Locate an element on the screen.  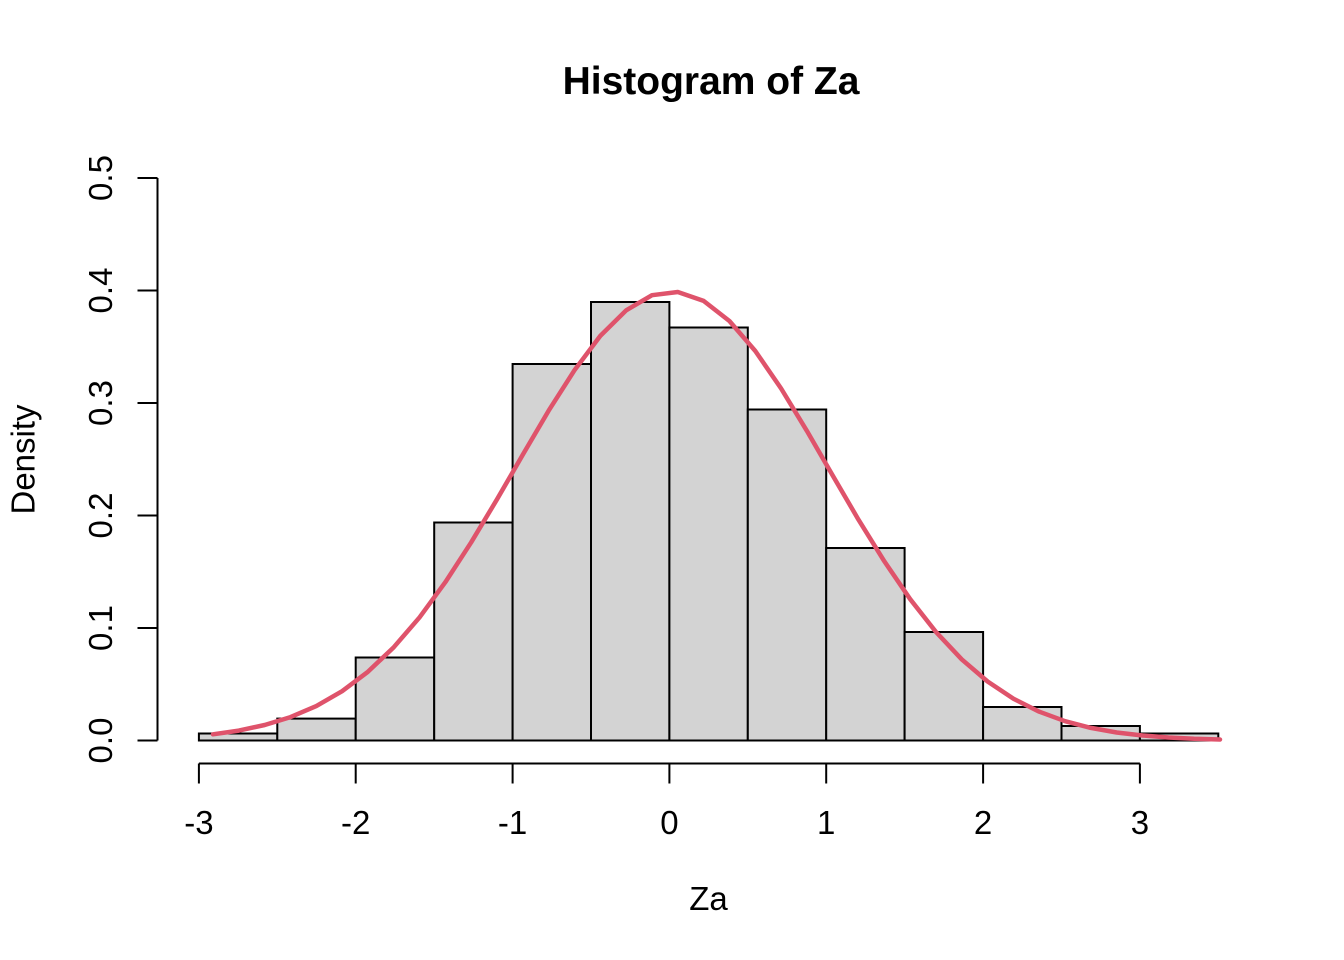
svg-text: -2 is located at coordinates (355, 822).